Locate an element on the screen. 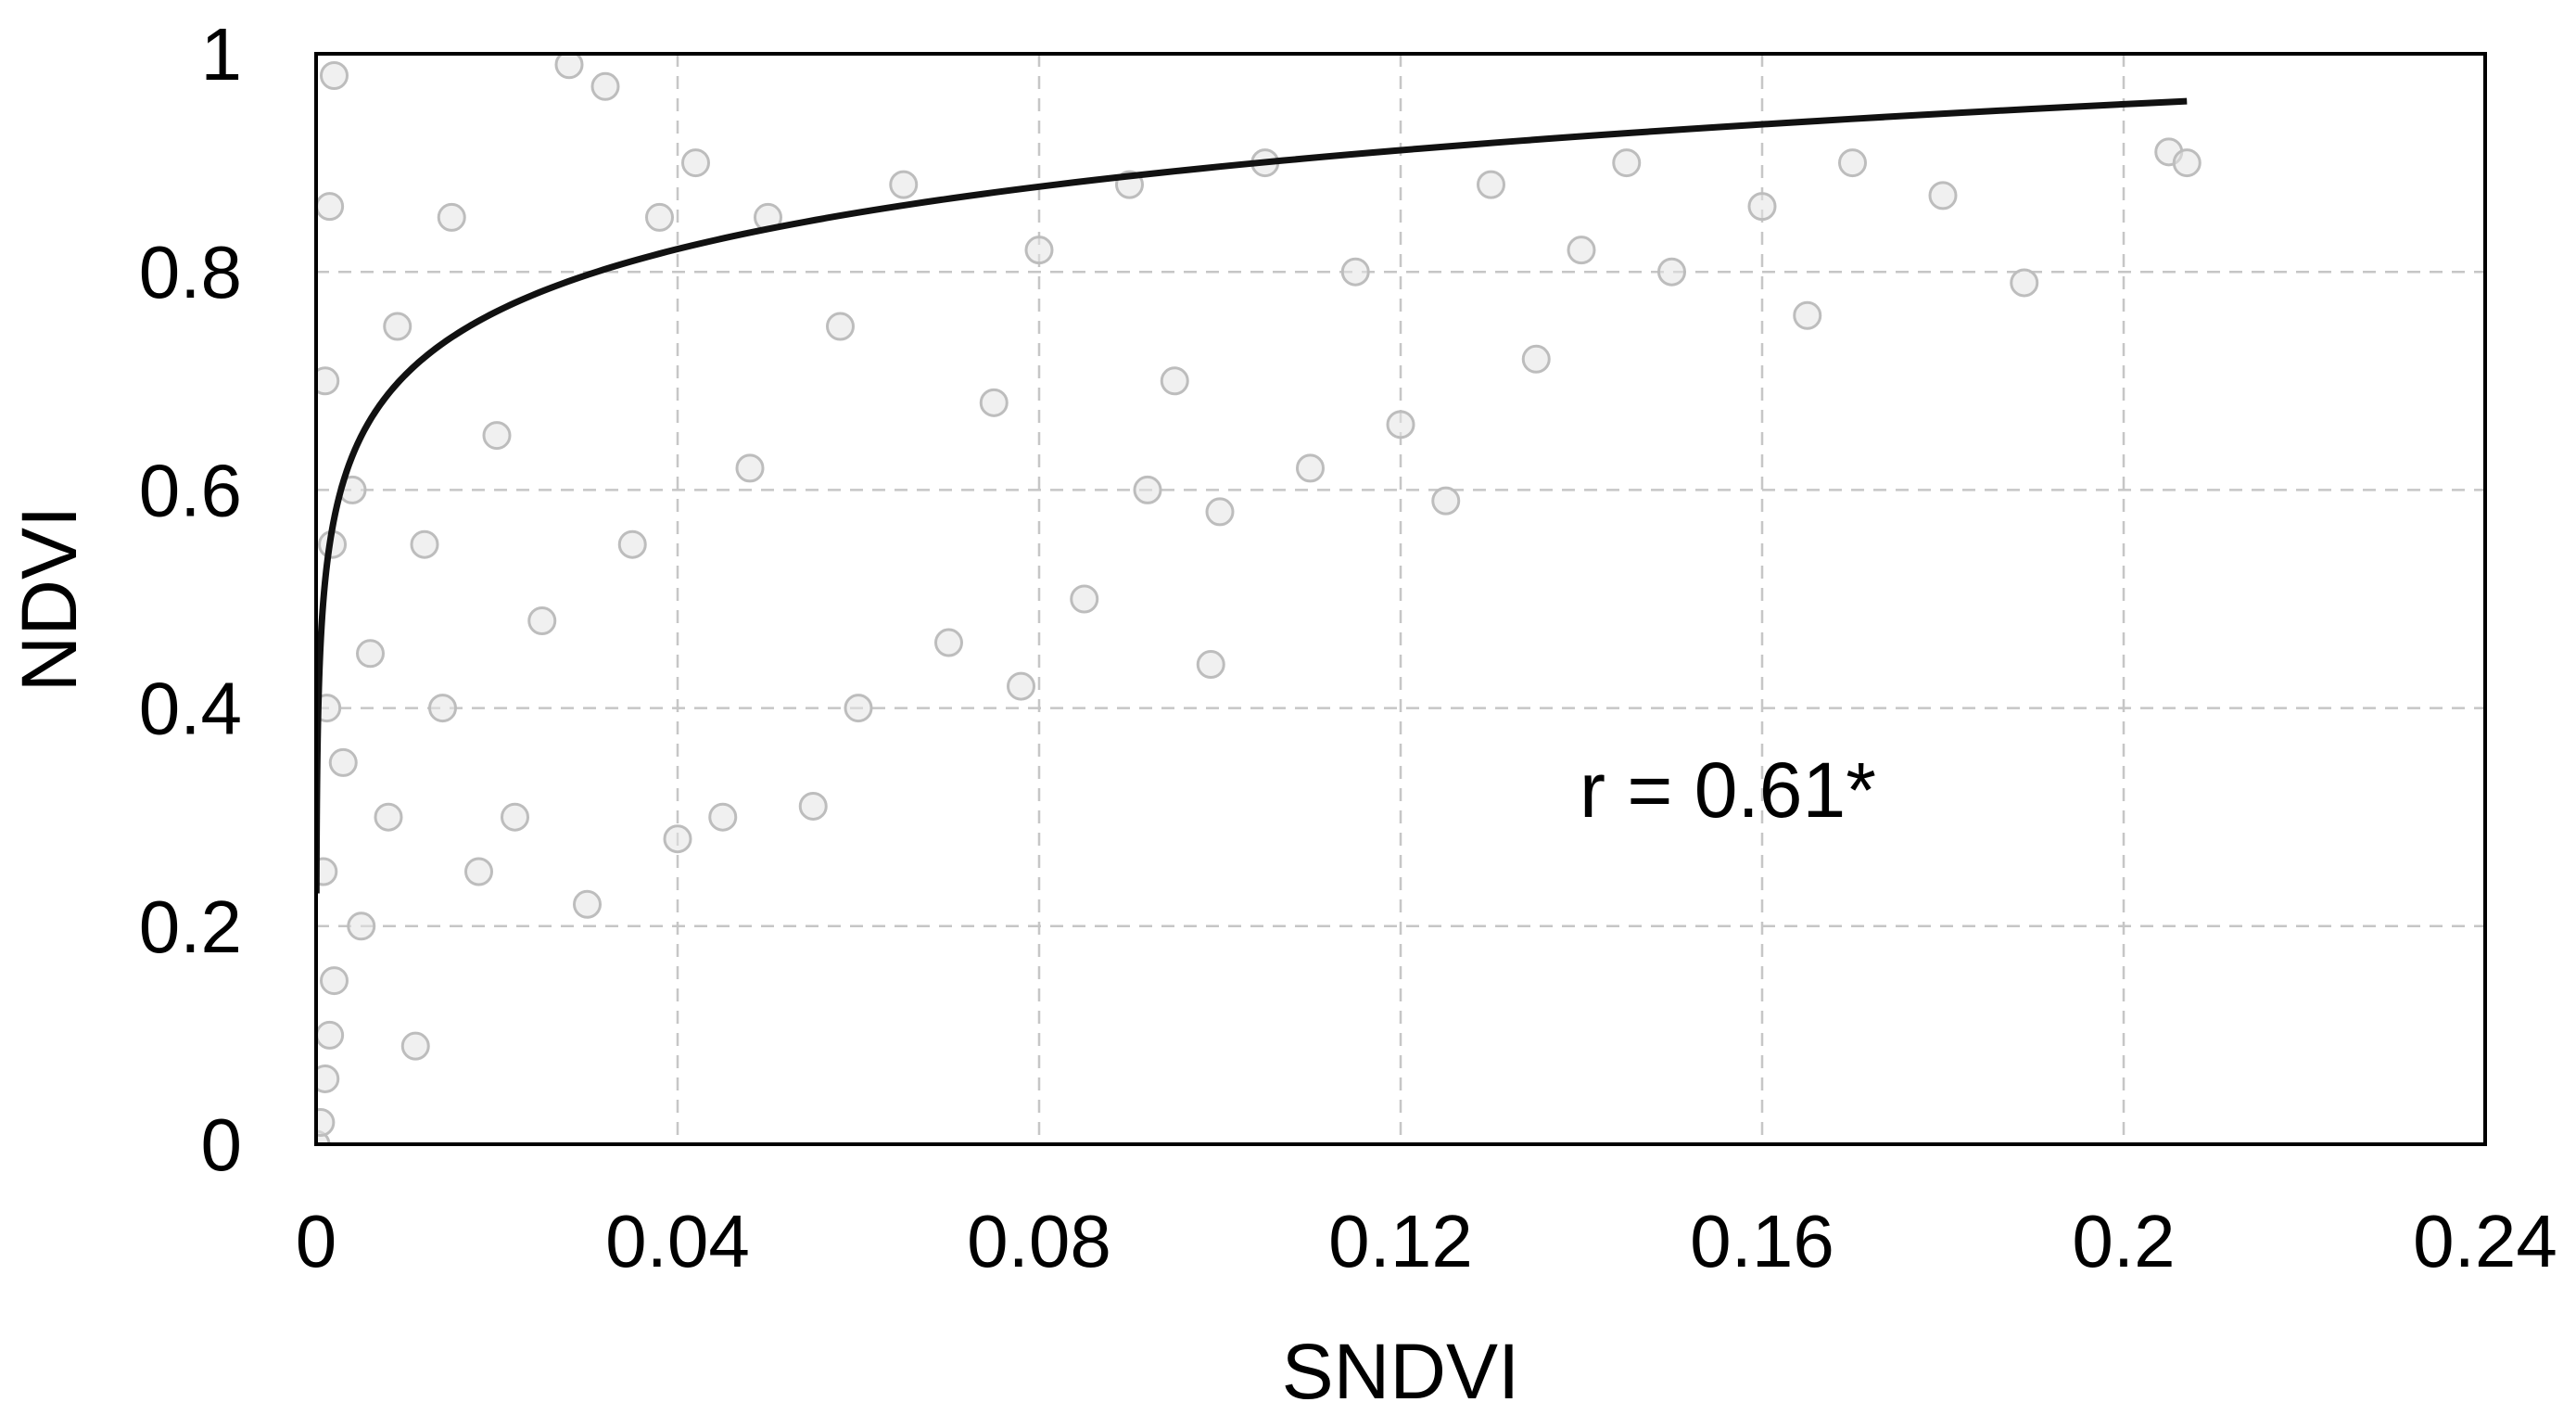 This screenshot has width=2576, height=1415. x-tick-labels: 0 0.04 0.08 0.12 0.16 0.2 0.24 is located at coordinates (1426, 1241).